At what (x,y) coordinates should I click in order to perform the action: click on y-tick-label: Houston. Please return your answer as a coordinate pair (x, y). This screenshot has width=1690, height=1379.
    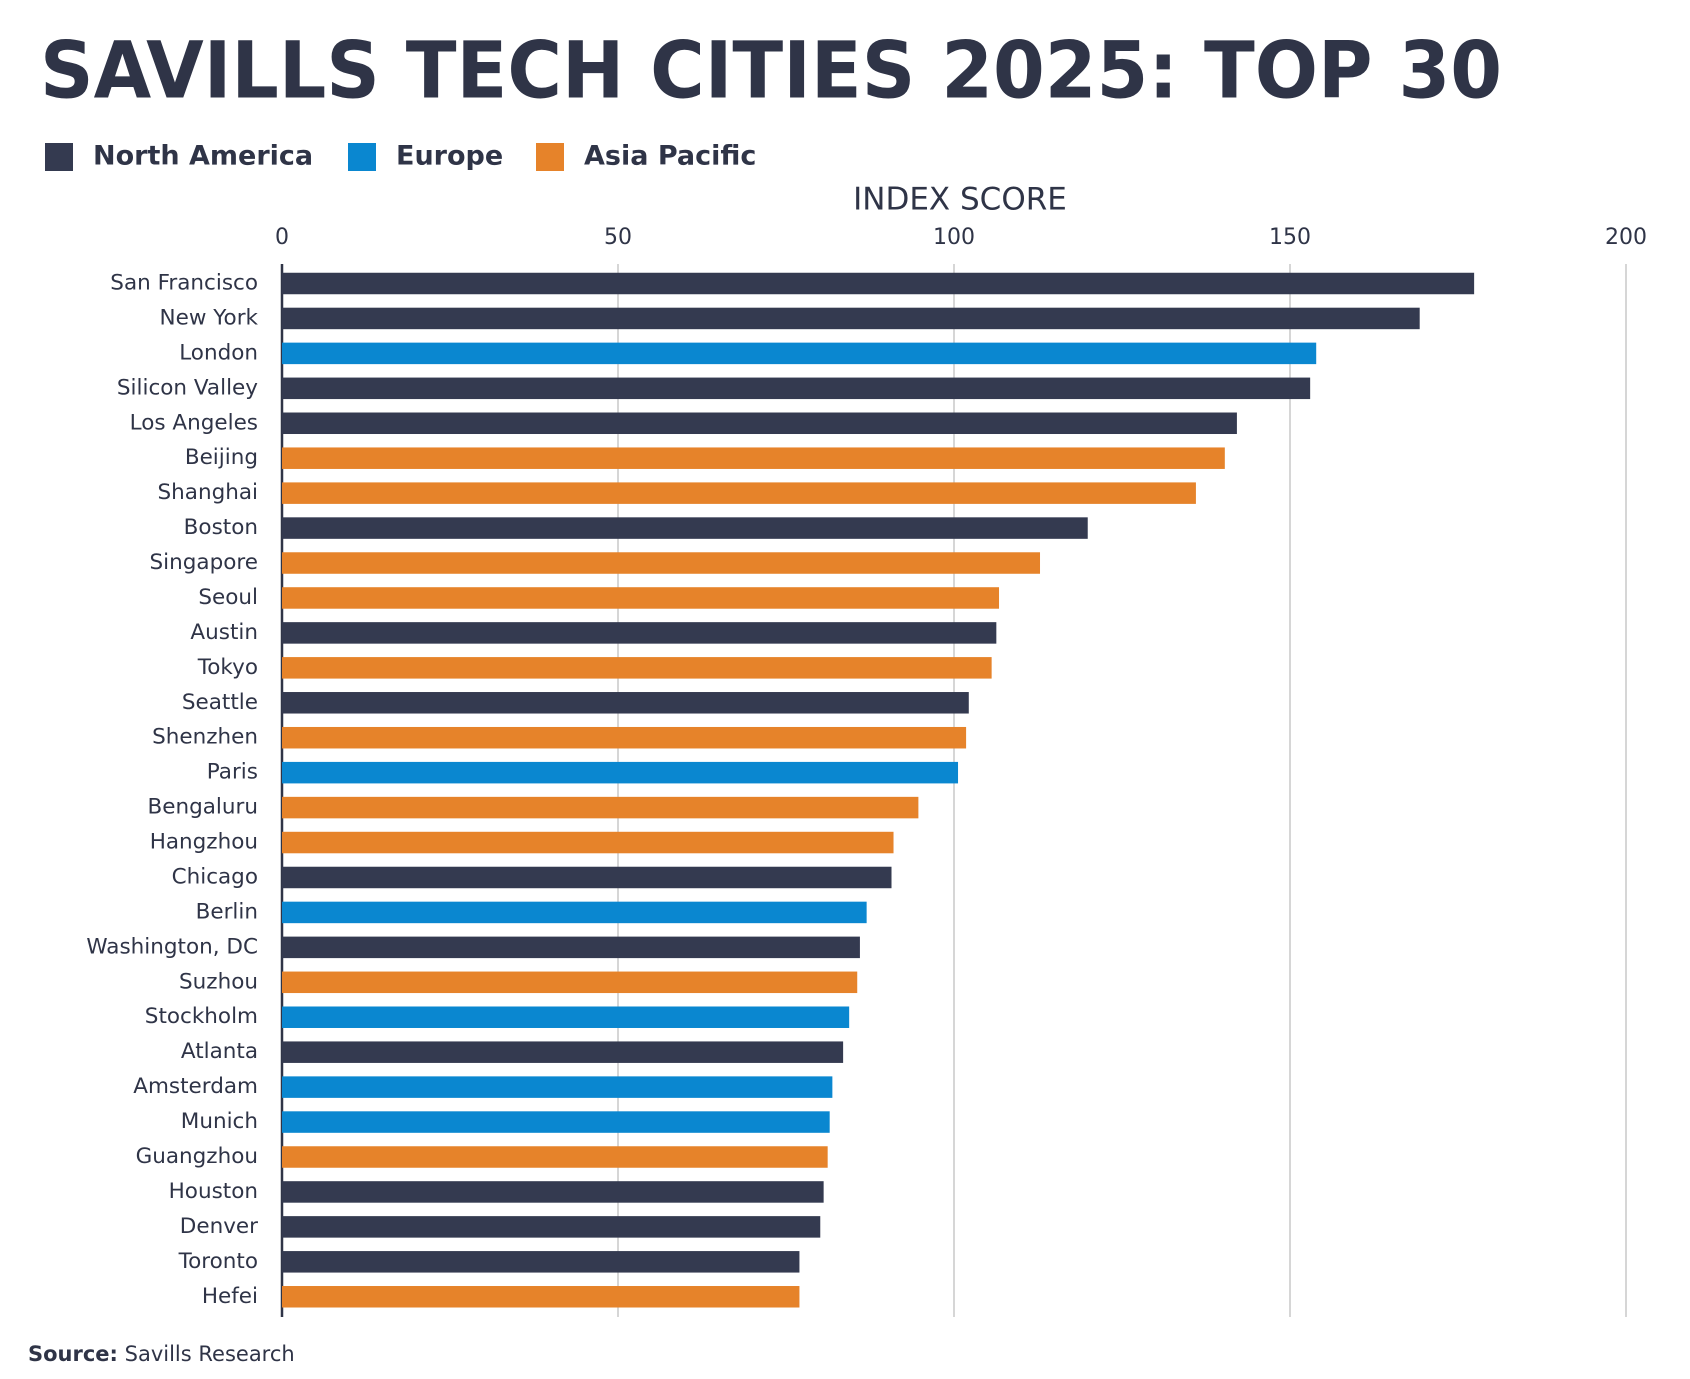
    Looking at the image, I should click on (213, 1191).